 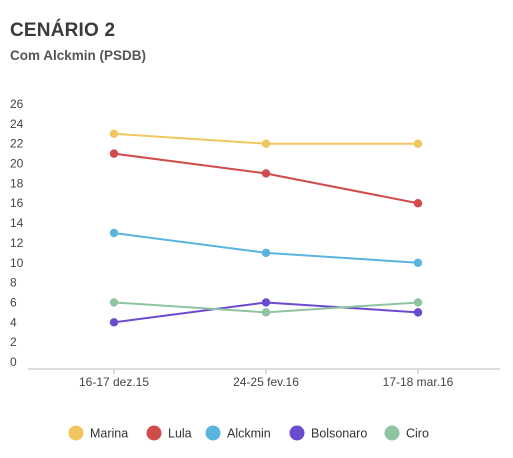 I want to click on series-alckmin, so click(x=266, y=247).